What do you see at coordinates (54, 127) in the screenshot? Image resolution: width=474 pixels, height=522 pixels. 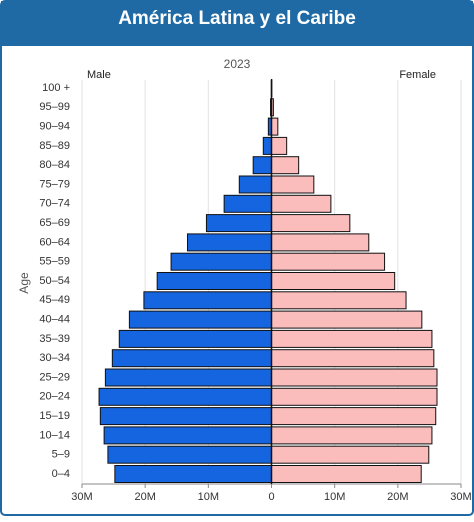 I see `y-tick-label: 90–94` at bounding box center [54, 127].